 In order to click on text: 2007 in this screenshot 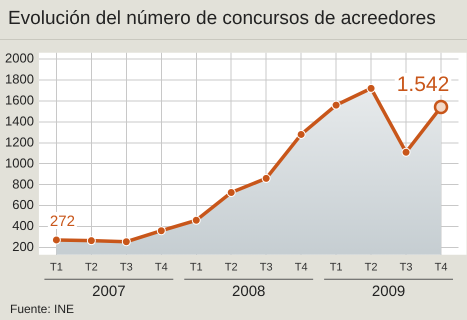, I will do `click(109, 291)`.